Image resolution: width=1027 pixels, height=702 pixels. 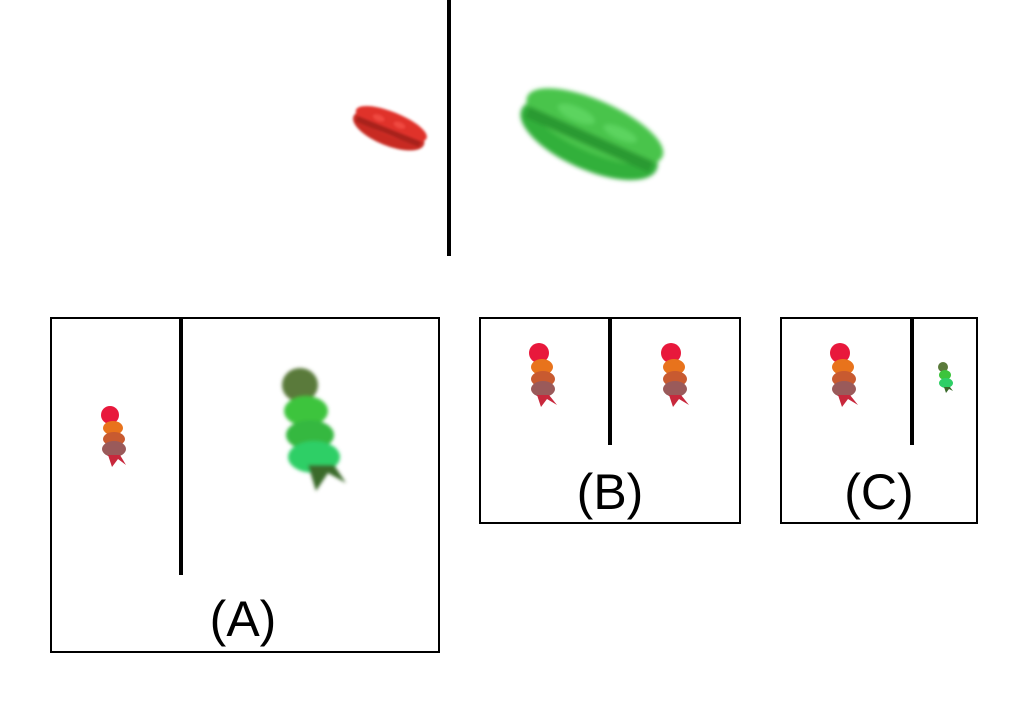 I want to click on option-a-right-figure, so click(x=314, y=429).